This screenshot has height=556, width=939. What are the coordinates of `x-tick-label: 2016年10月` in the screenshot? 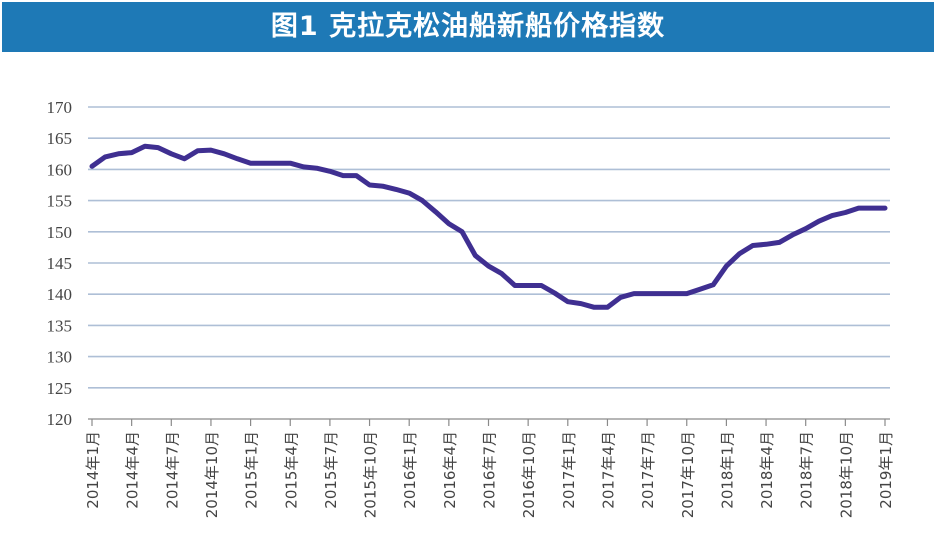 It's located at (529, 474).